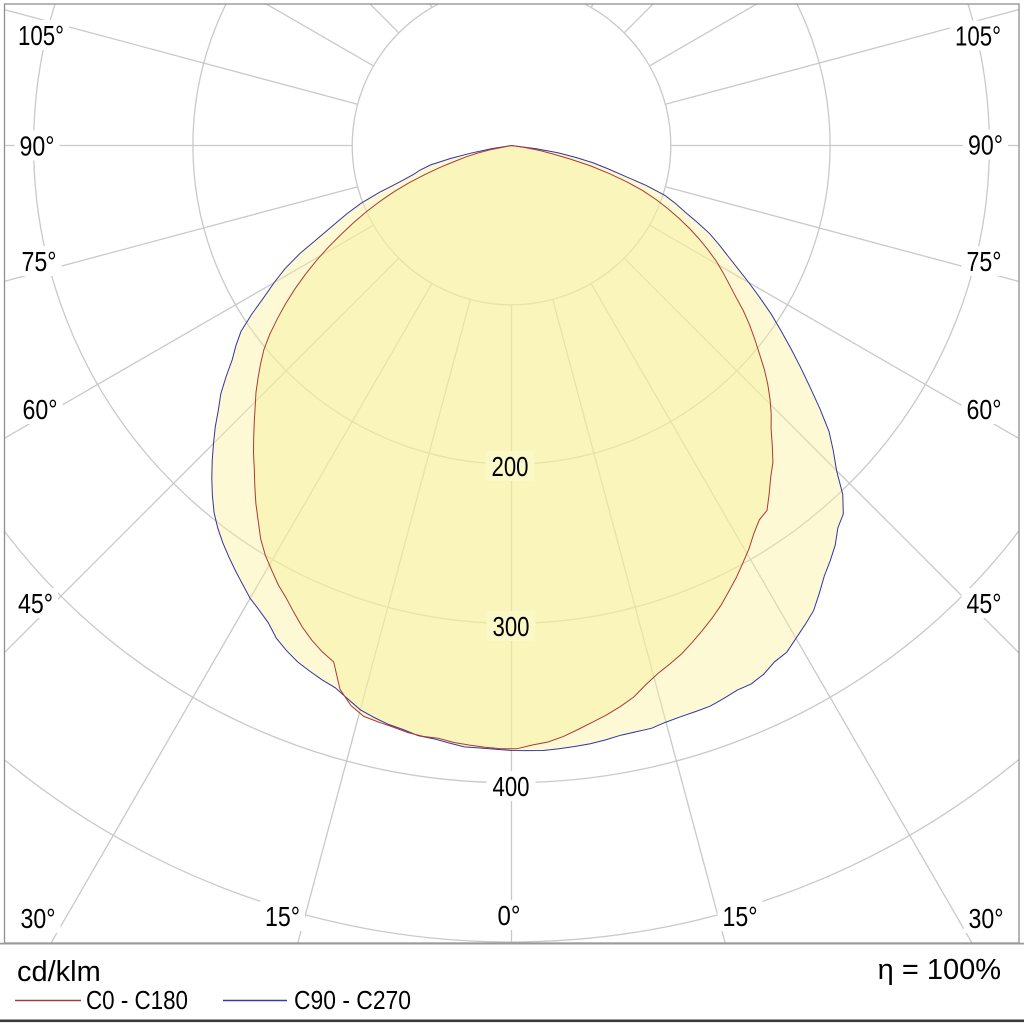 This screenshot has height=1026, width=1024. Describe the element at coordinates (510, 466) in the screenshot. I see `svg-text: 200` at that location.